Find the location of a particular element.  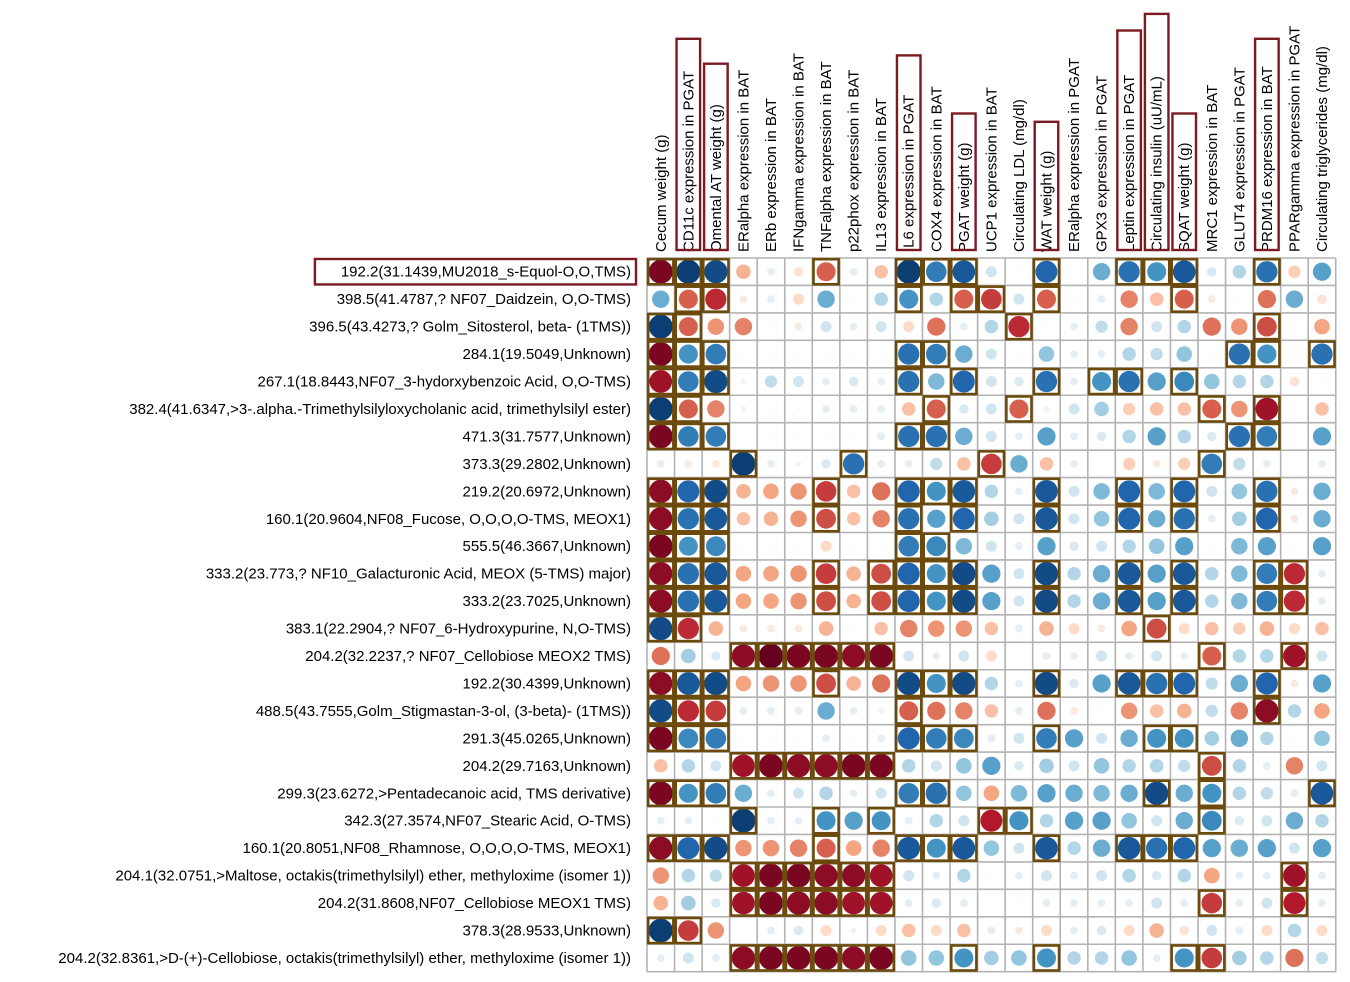

column-label: Leptin expression in PGAT is located at coordinates (1129, 163).